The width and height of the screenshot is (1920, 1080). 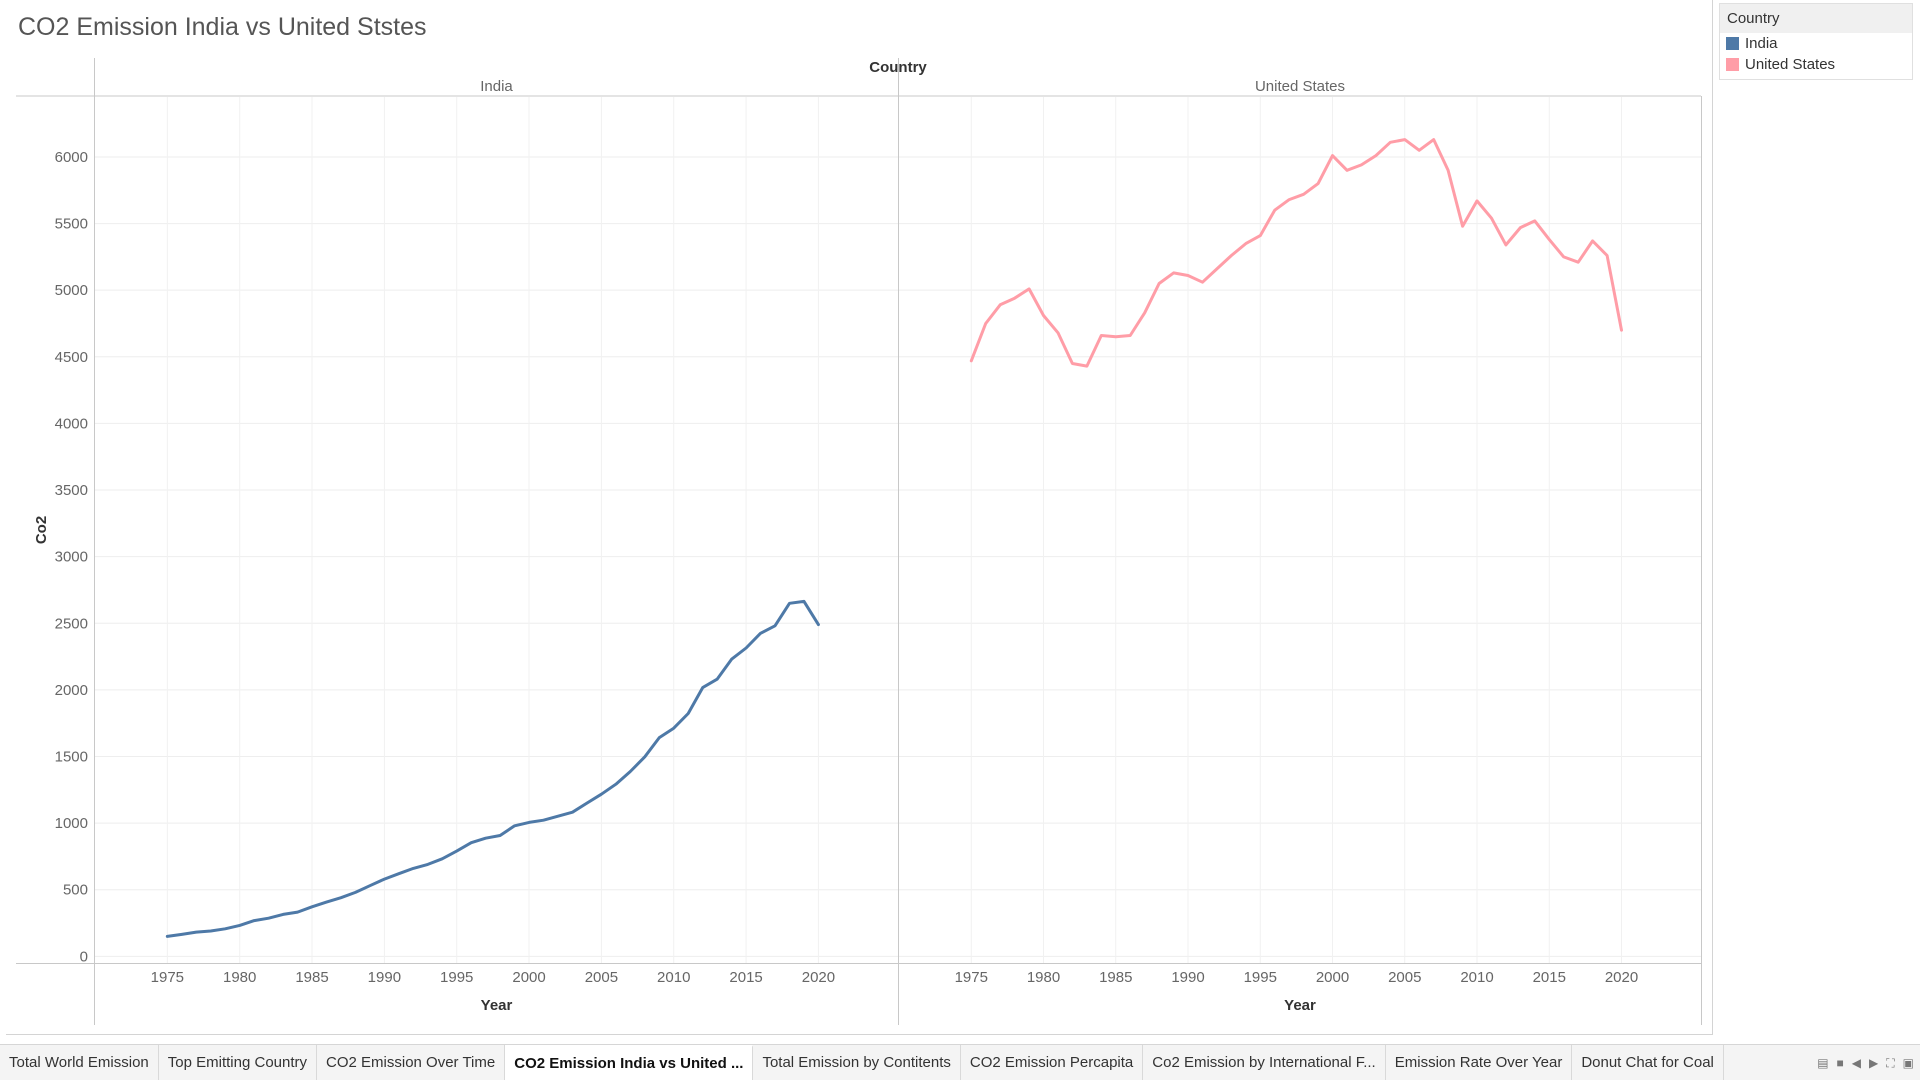 What do you see at coordinates (1890, 1062) in the screenshot?
I see `fullscreen-icon: ⛶` at bounding box center [1890, 1062].